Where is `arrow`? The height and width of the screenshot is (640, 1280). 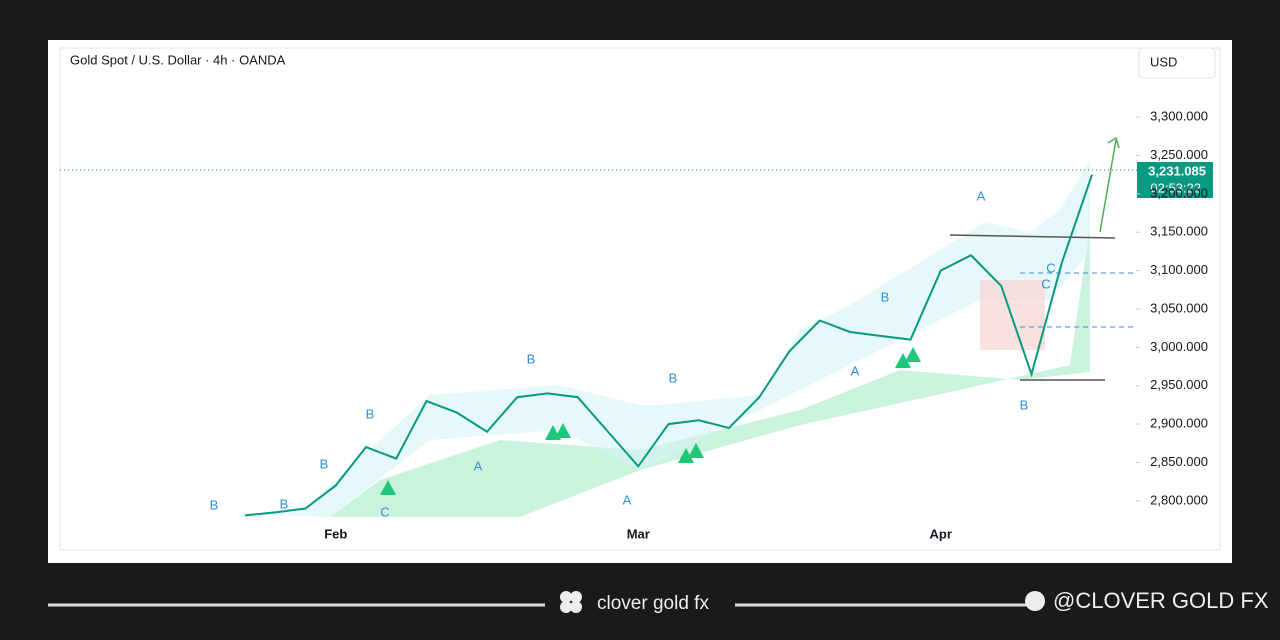
arrow is located at coordinates (1109, 184).